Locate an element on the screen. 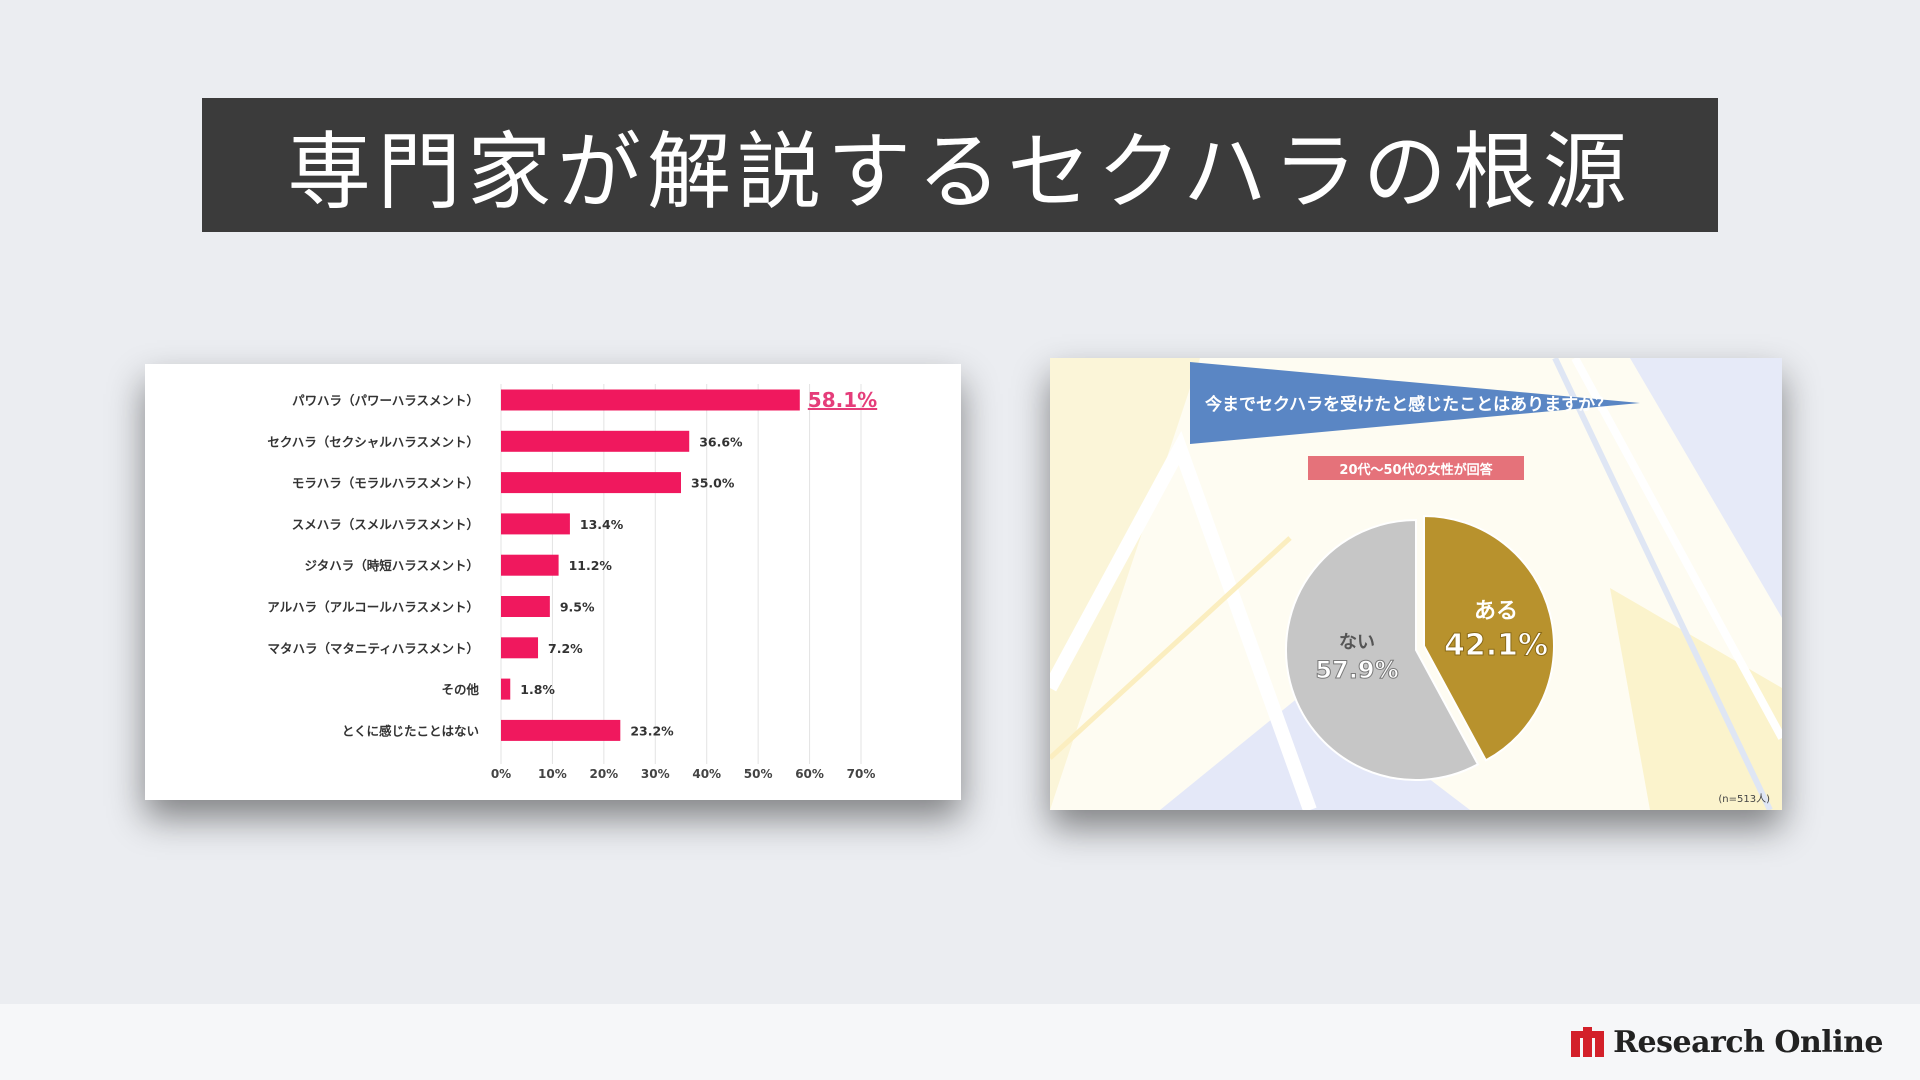 The height and width of the screenshot is (1080, 1920). title-banner: 専門家が解説するセクハラの根源 is located at coordinates (960, 165).